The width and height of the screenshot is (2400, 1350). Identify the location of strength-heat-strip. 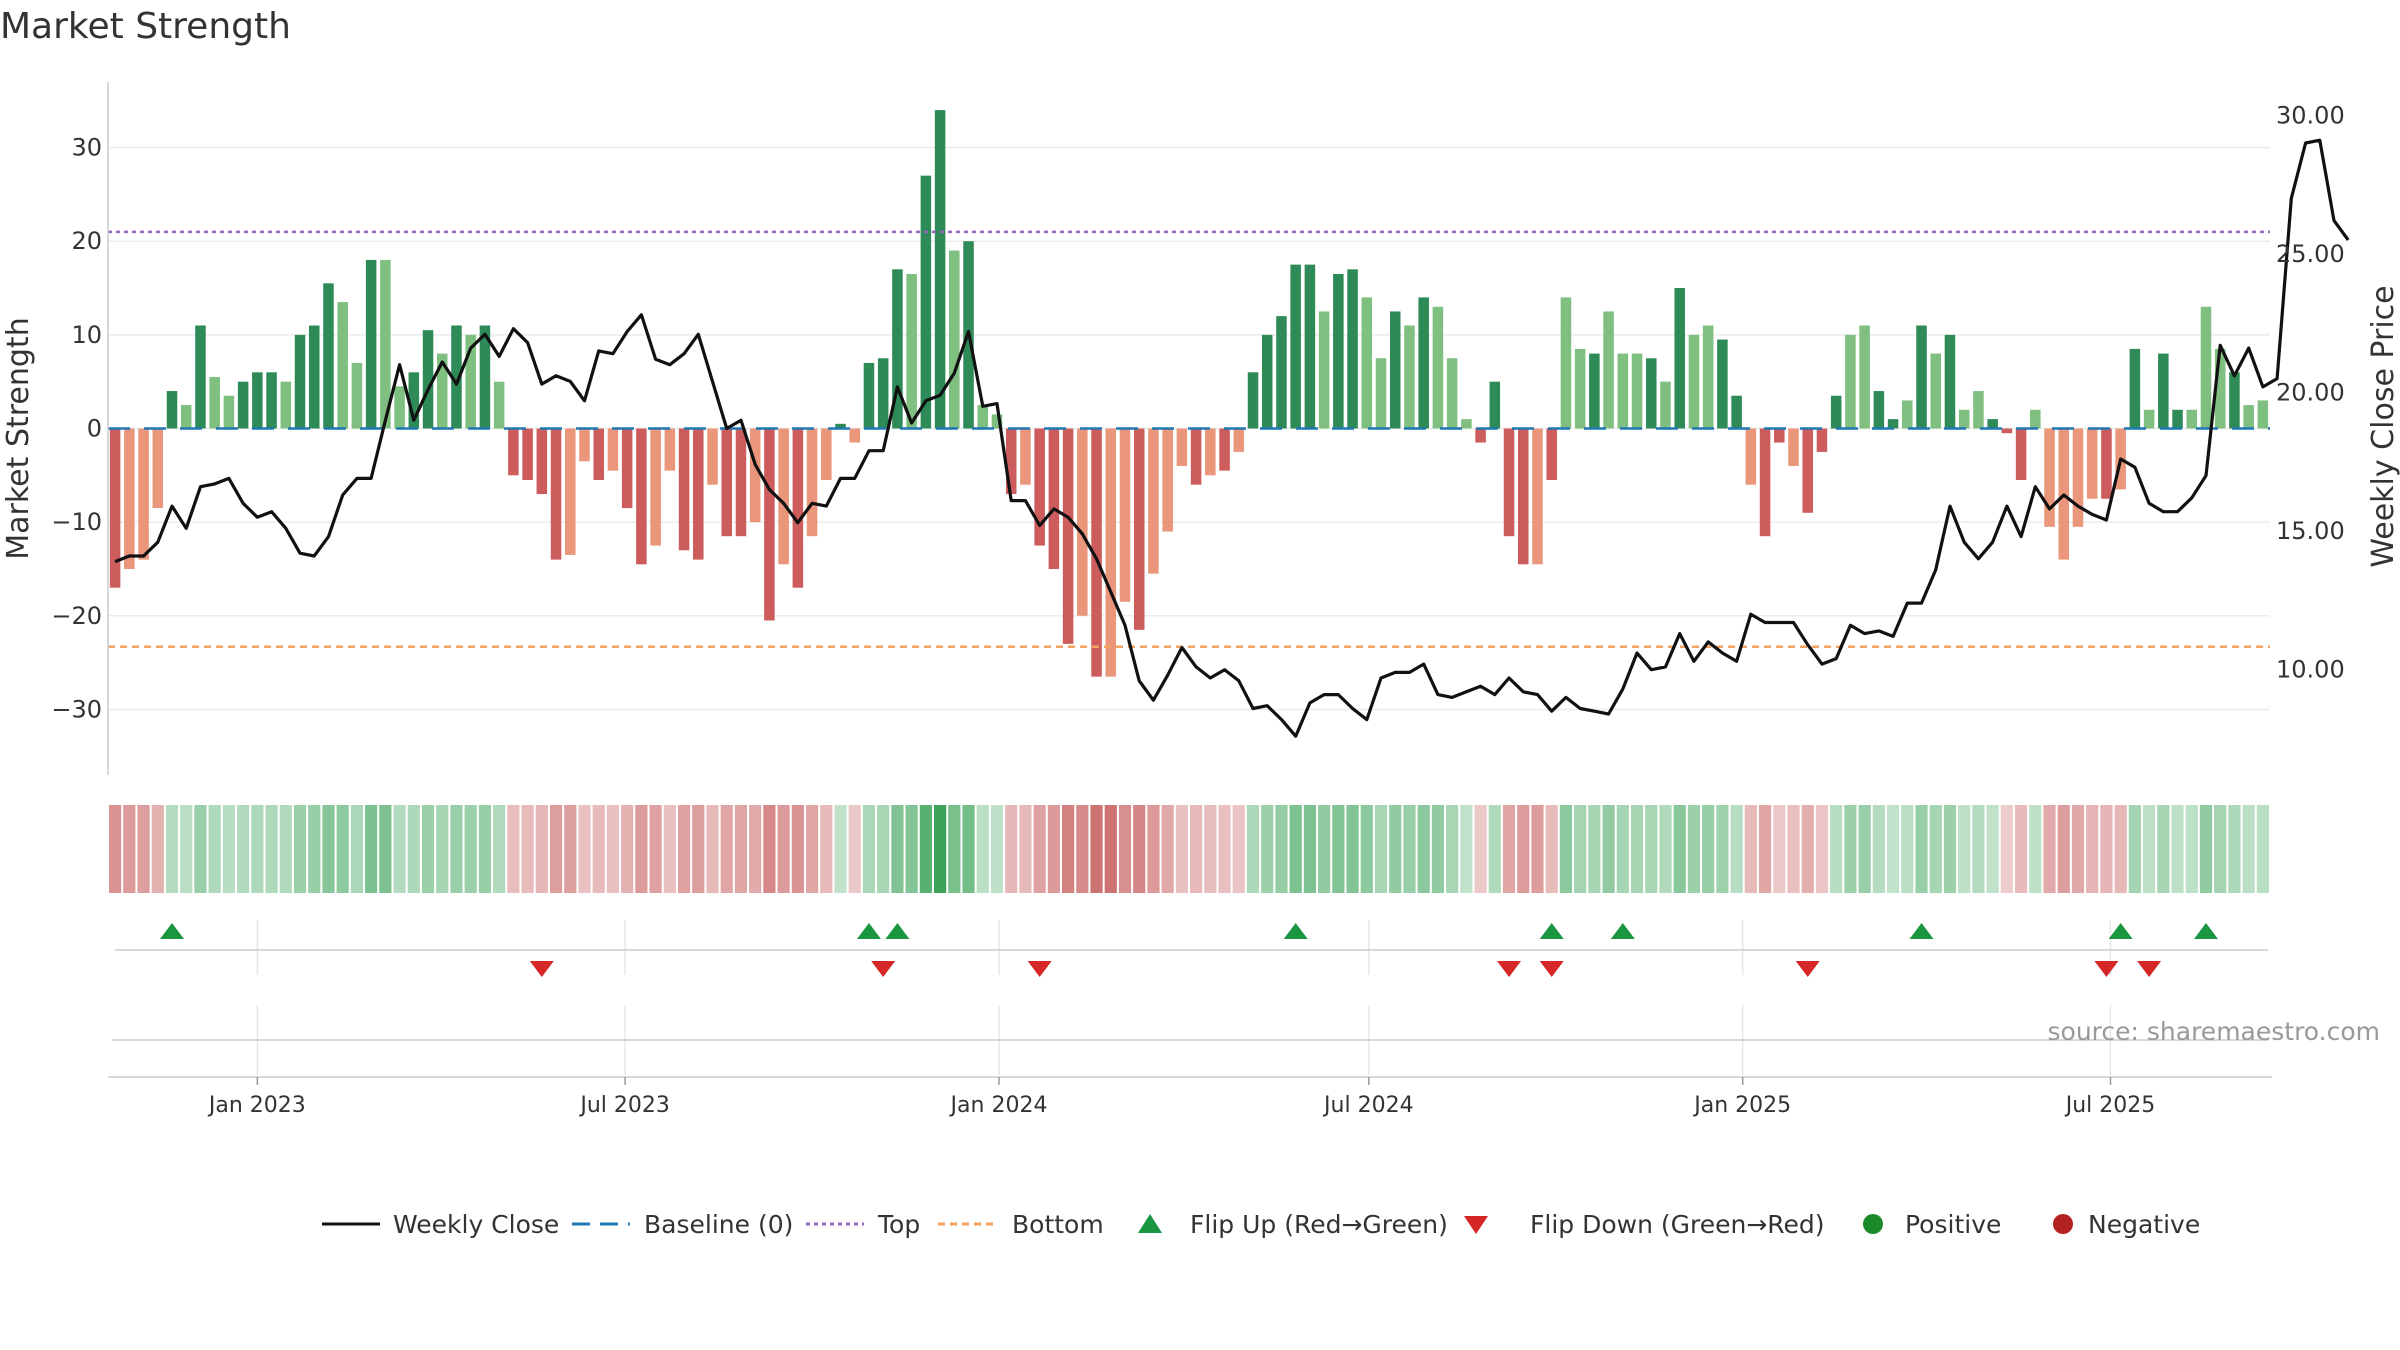
(1189, 849).